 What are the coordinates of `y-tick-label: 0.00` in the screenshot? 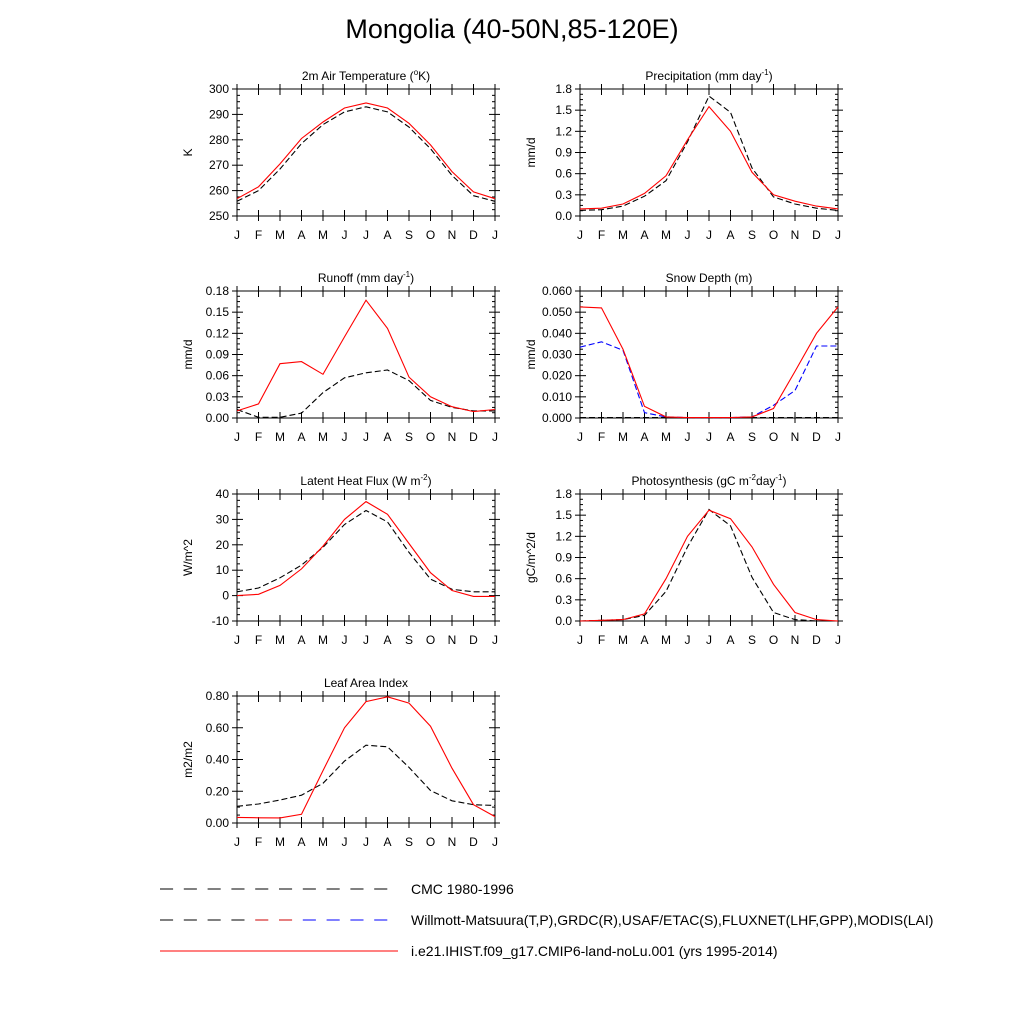 It's located at (218, 823).